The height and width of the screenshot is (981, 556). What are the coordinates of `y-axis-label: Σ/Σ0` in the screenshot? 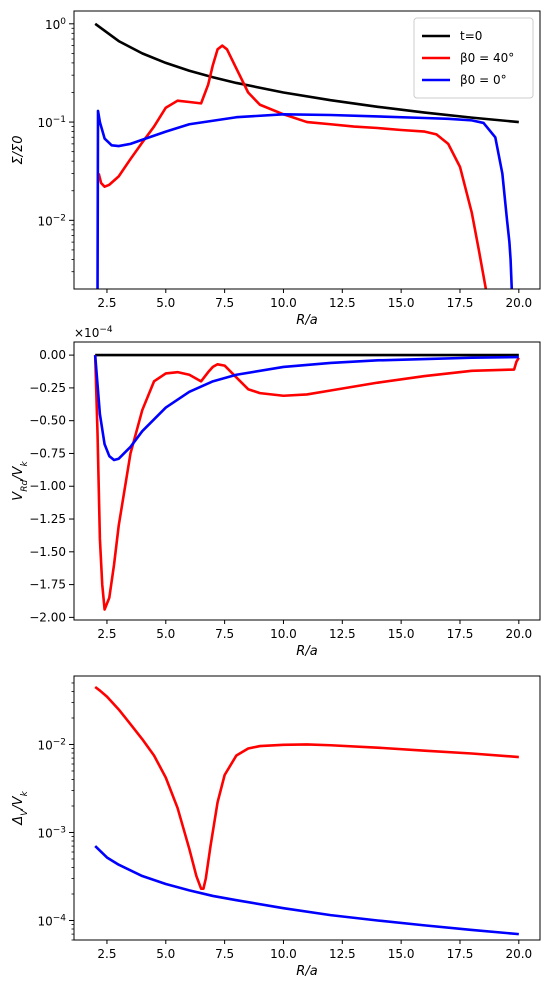 It's located at (18, 149).